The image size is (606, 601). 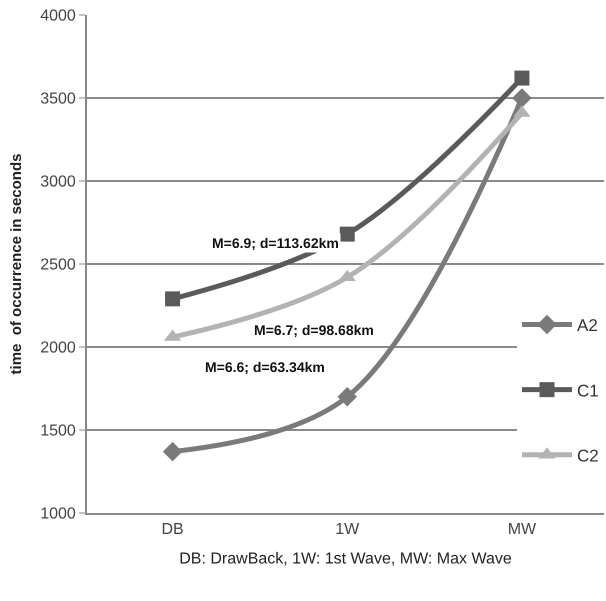 What do you see at coordinates (345, 559) in the screenshot?
I see `x-axis-title: DB: DrawBack, 1W: 1st Wave, MW: Max Wave` at bounding box center [345, 559].